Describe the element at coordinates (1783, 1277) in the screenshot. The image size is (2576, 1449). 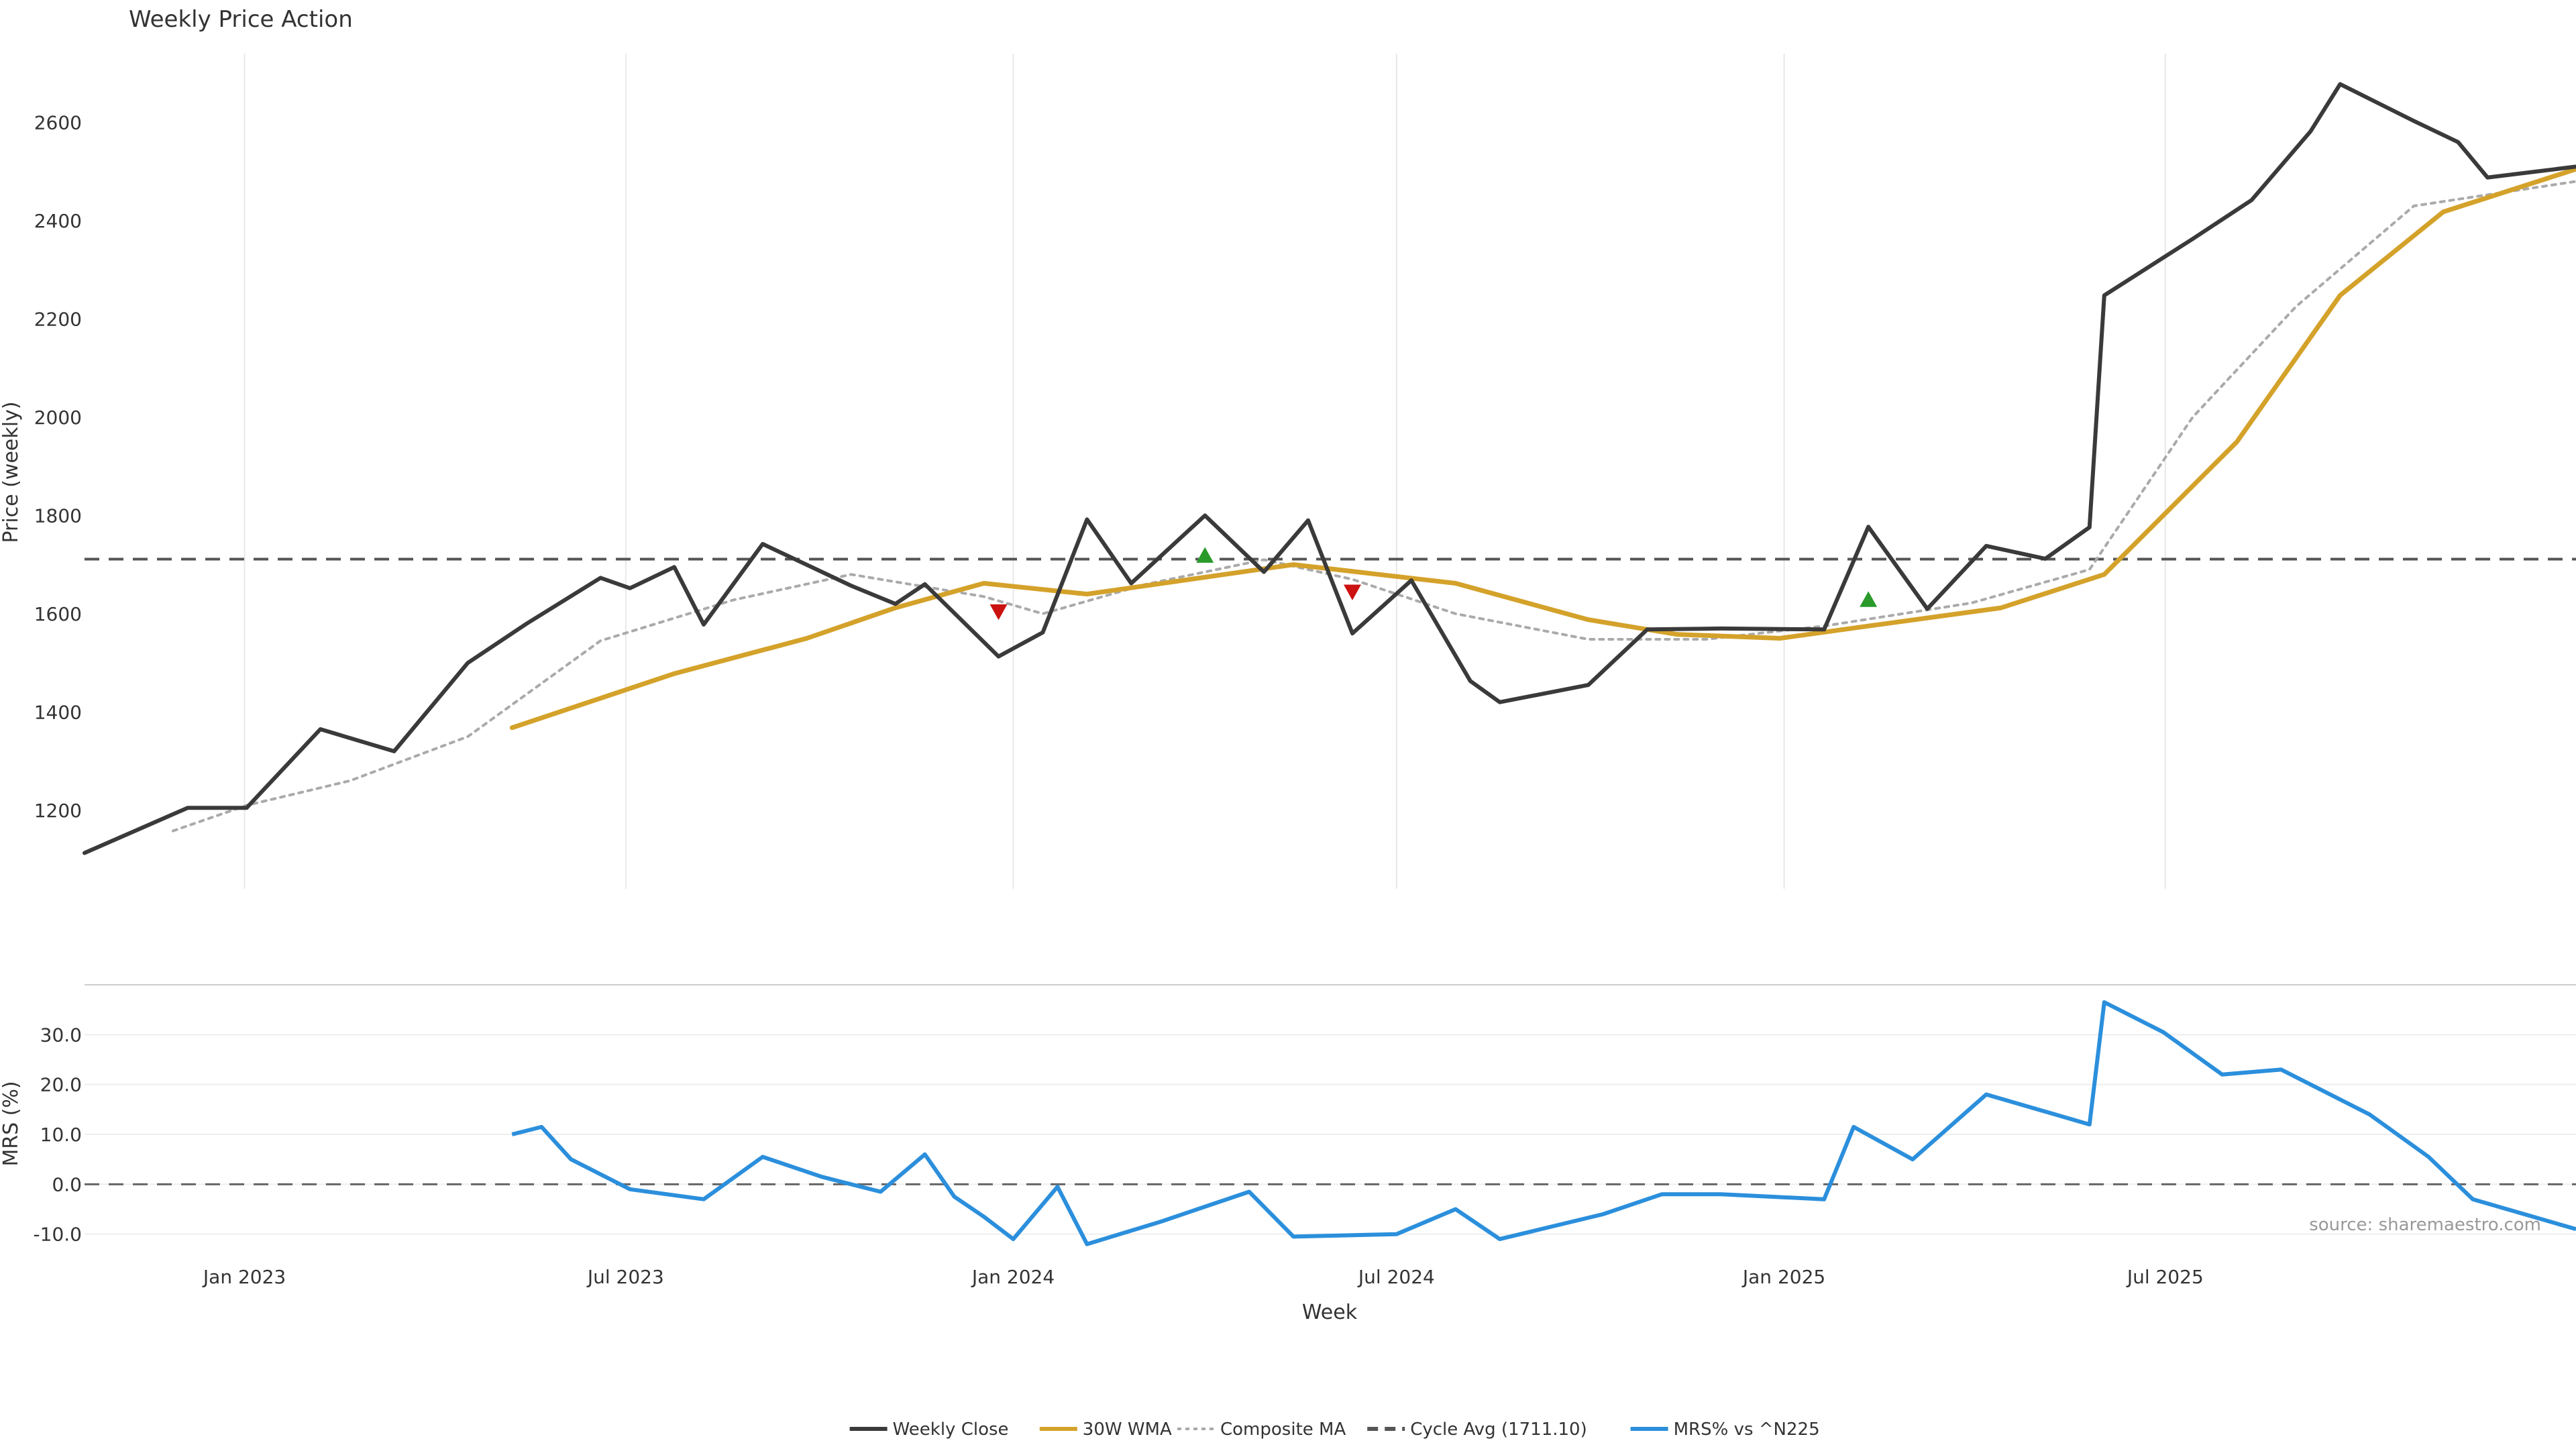
I see `x-tick-label: Jan 2025` at that location.